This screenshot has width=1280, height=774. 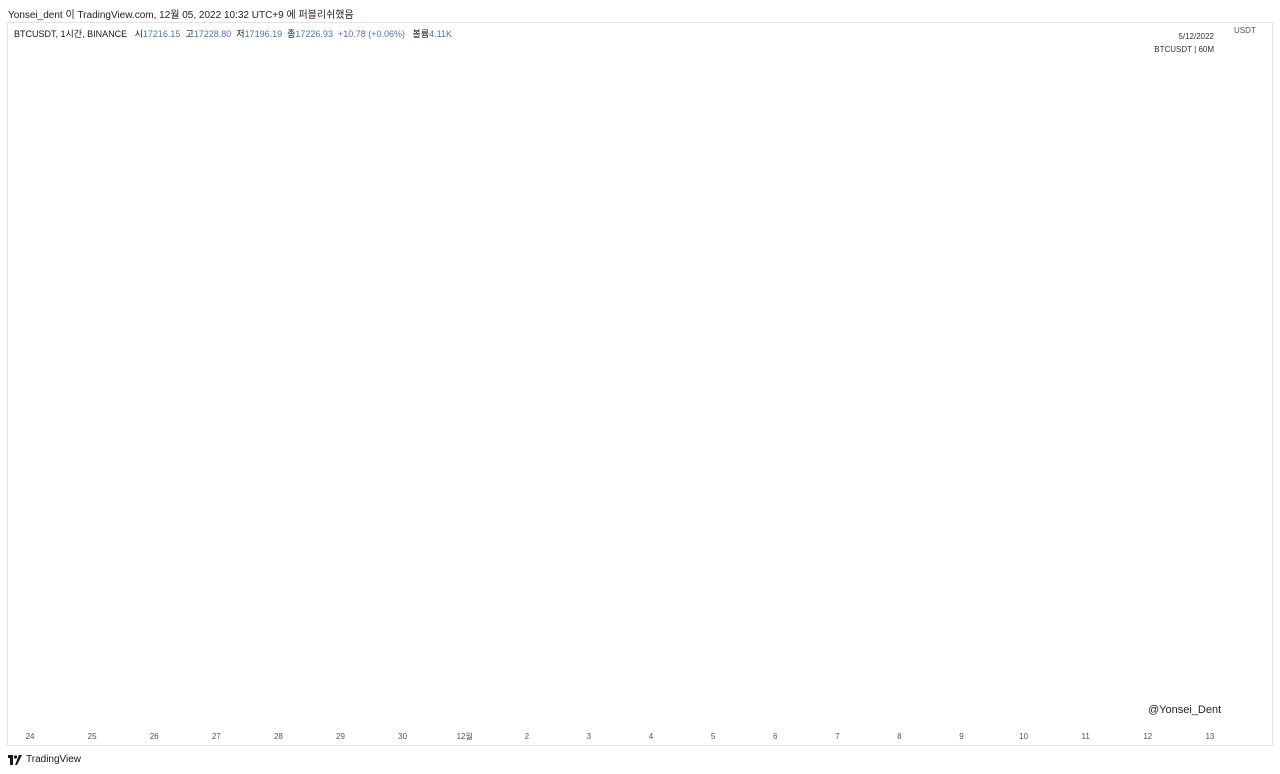 What do you see at coordinates (1147, 736) in the screenshot?
I see `x-tick-label: 12` at bounding box center [1147, 736].